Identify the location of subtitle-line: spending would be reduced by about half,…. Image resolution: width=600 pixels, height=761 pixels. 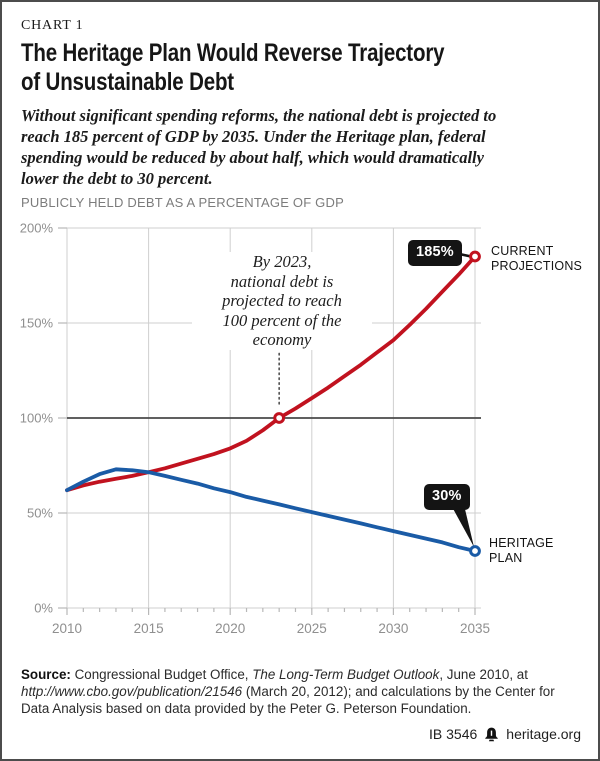
(252, 157).